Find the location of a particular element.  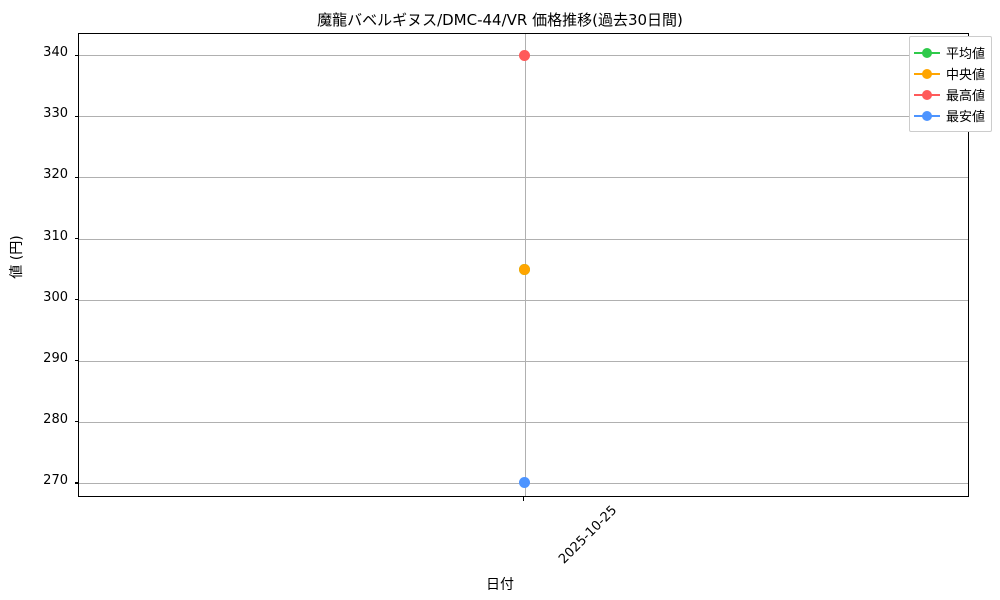

legend-item: 最安値 is located at coordinates (949, 115).